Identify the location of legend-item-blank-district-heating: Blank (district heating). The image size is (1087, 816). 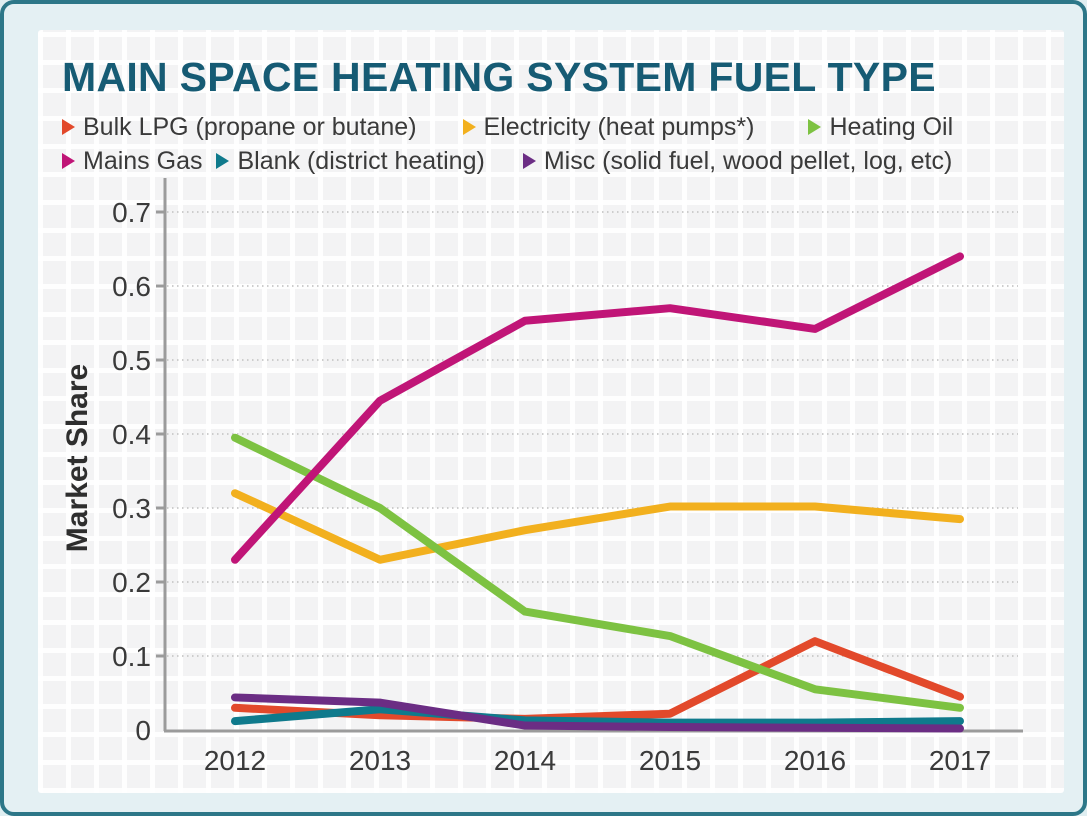
(350, 161).